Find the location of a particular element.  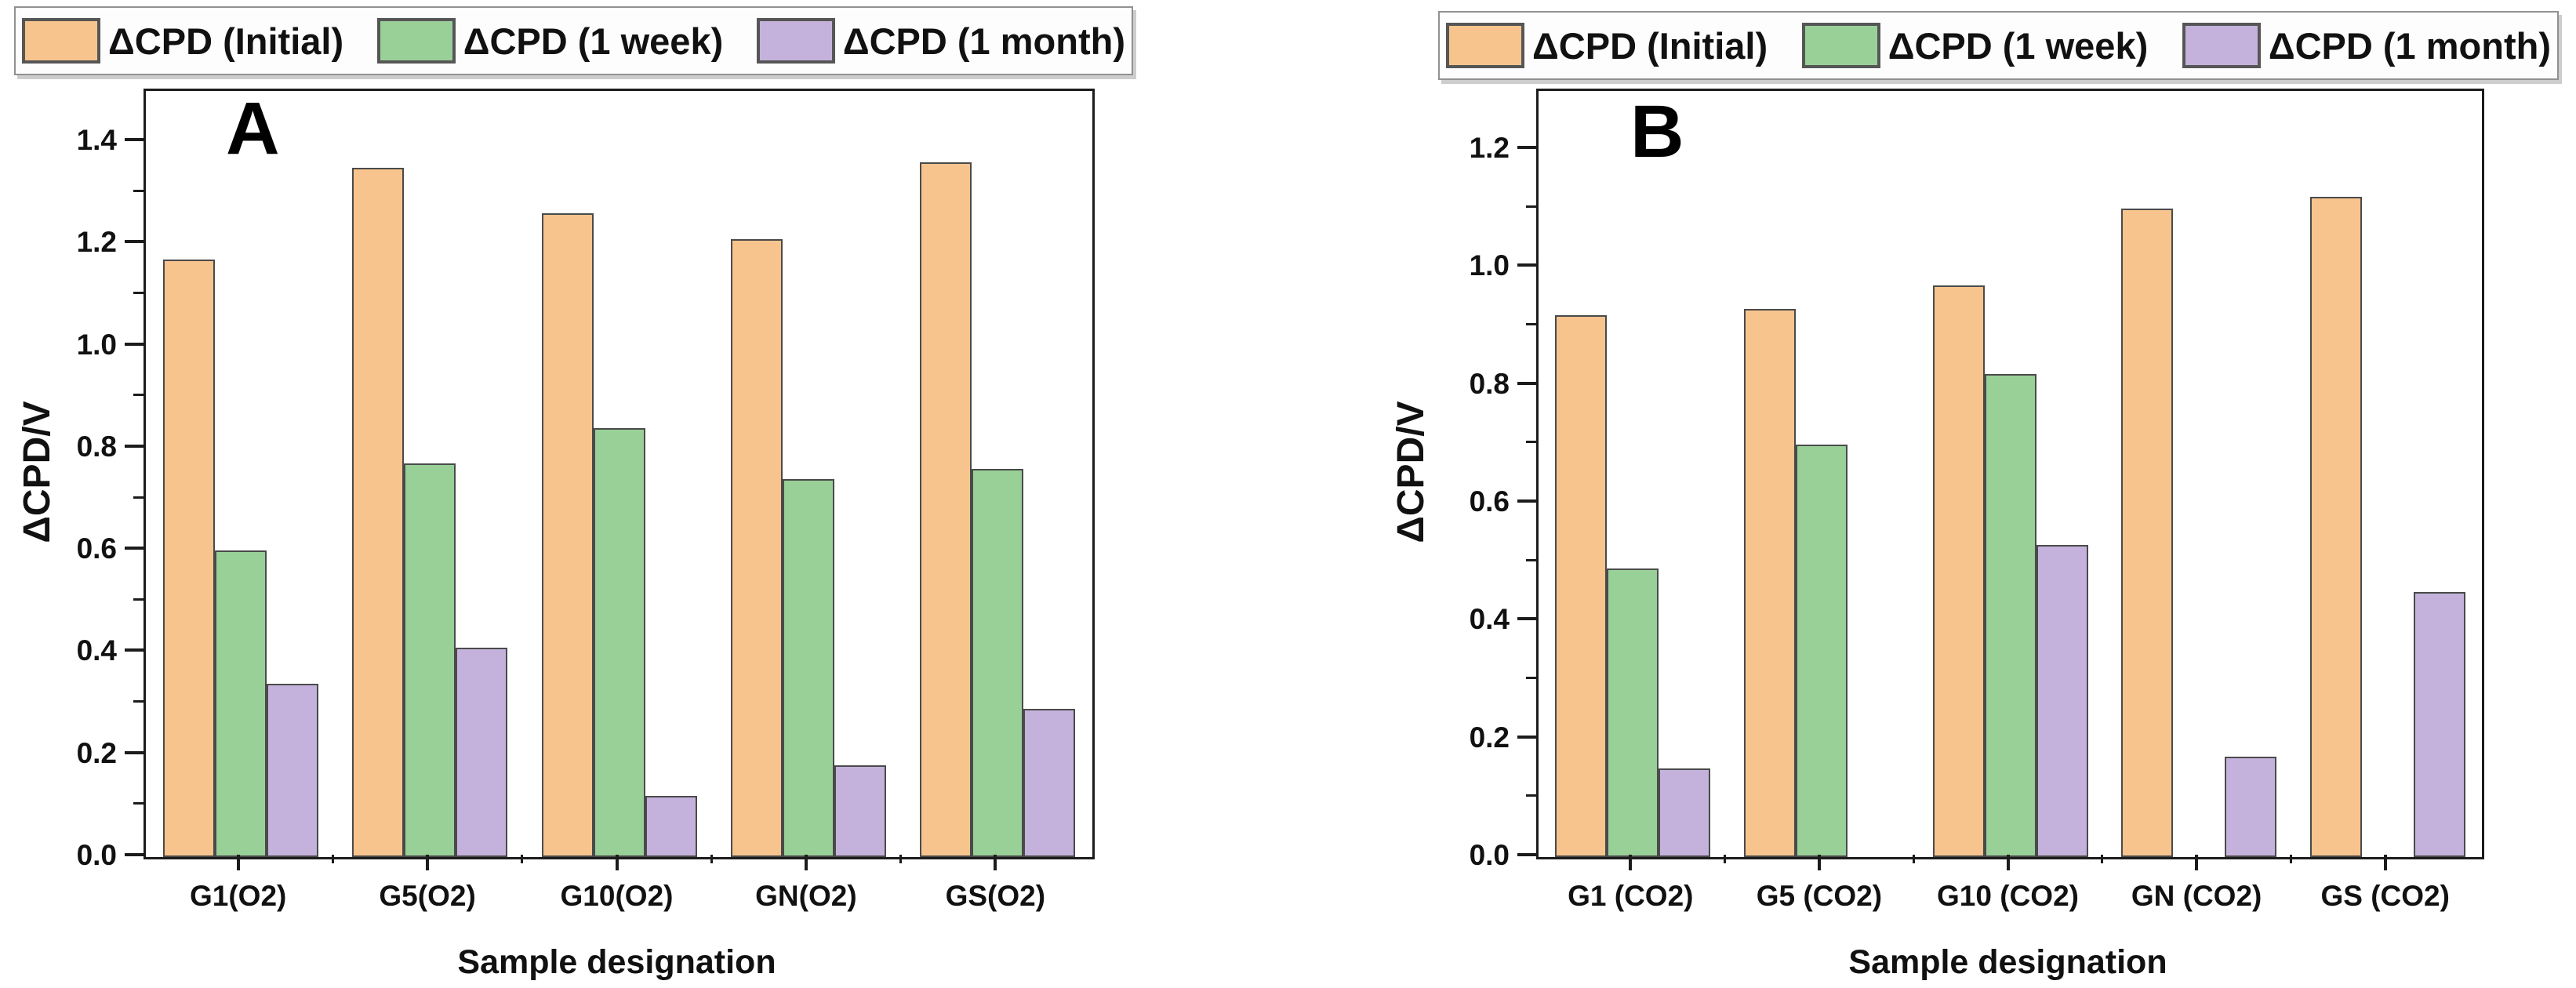

y-tick-label: 1.4 is located at coordinates (96, 140).